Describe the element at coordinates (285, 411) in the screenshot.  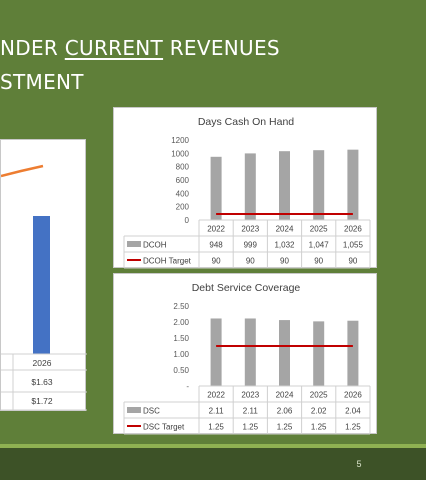
I see `dsc-bar-value-label: 2.06` at that location.